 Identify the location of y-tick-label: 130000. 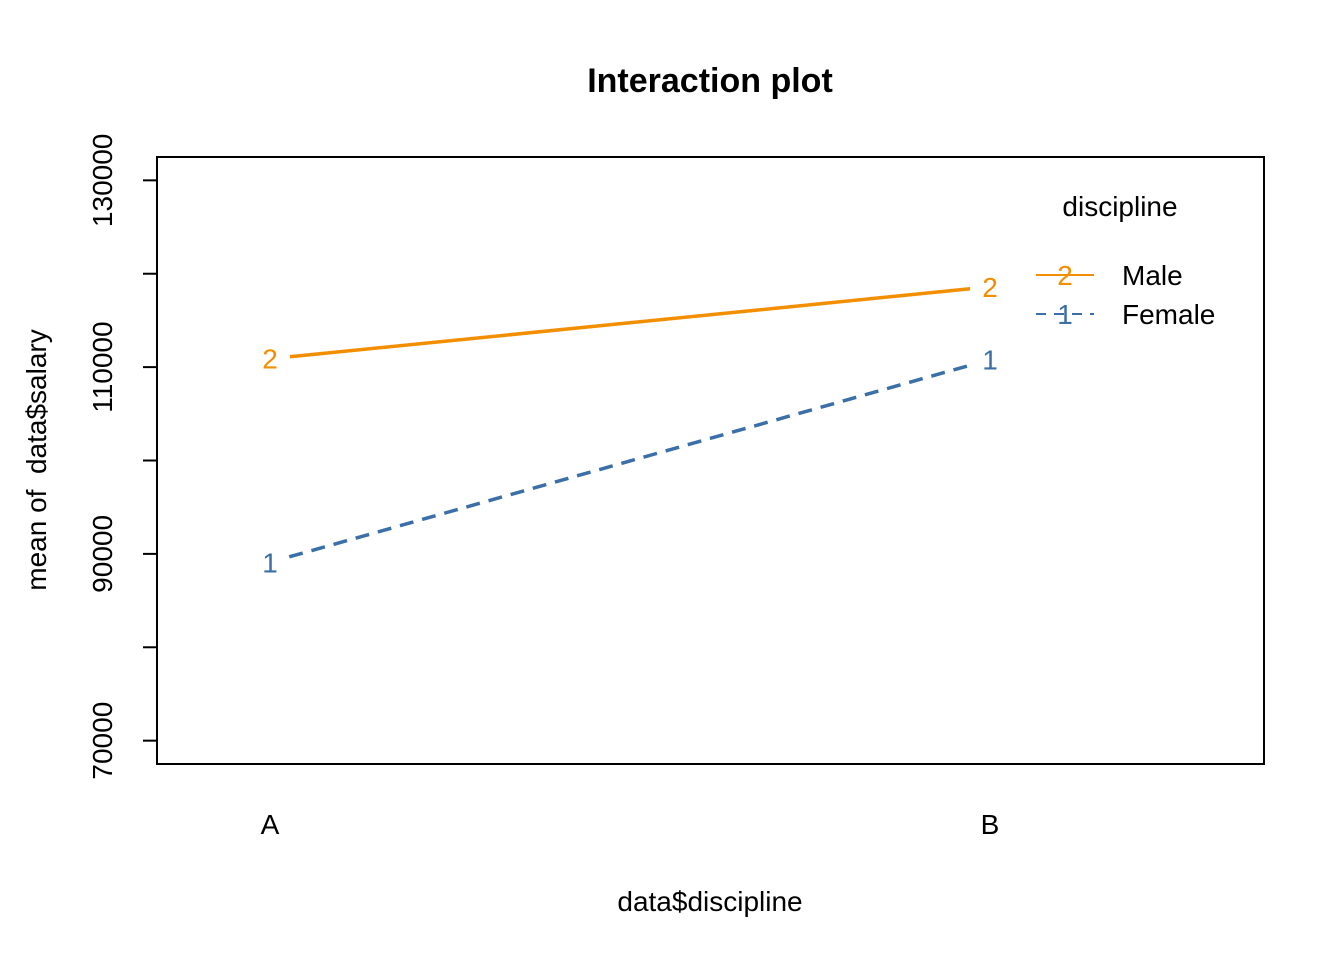
(102, 180).